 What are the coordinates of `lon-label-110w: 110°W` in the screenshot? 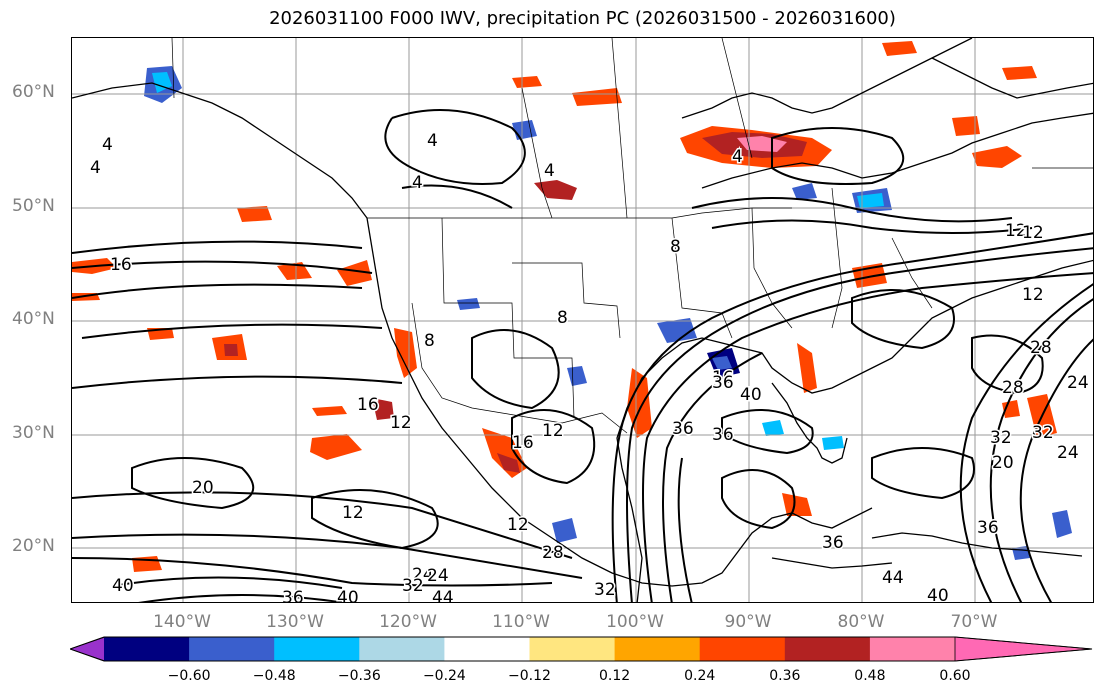 It's located at (521, 622).